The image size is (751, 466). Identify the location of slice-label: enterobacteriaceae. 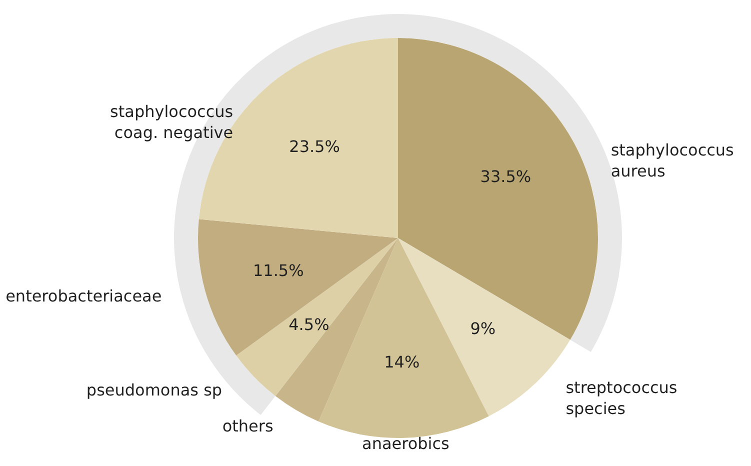
(84, 296).